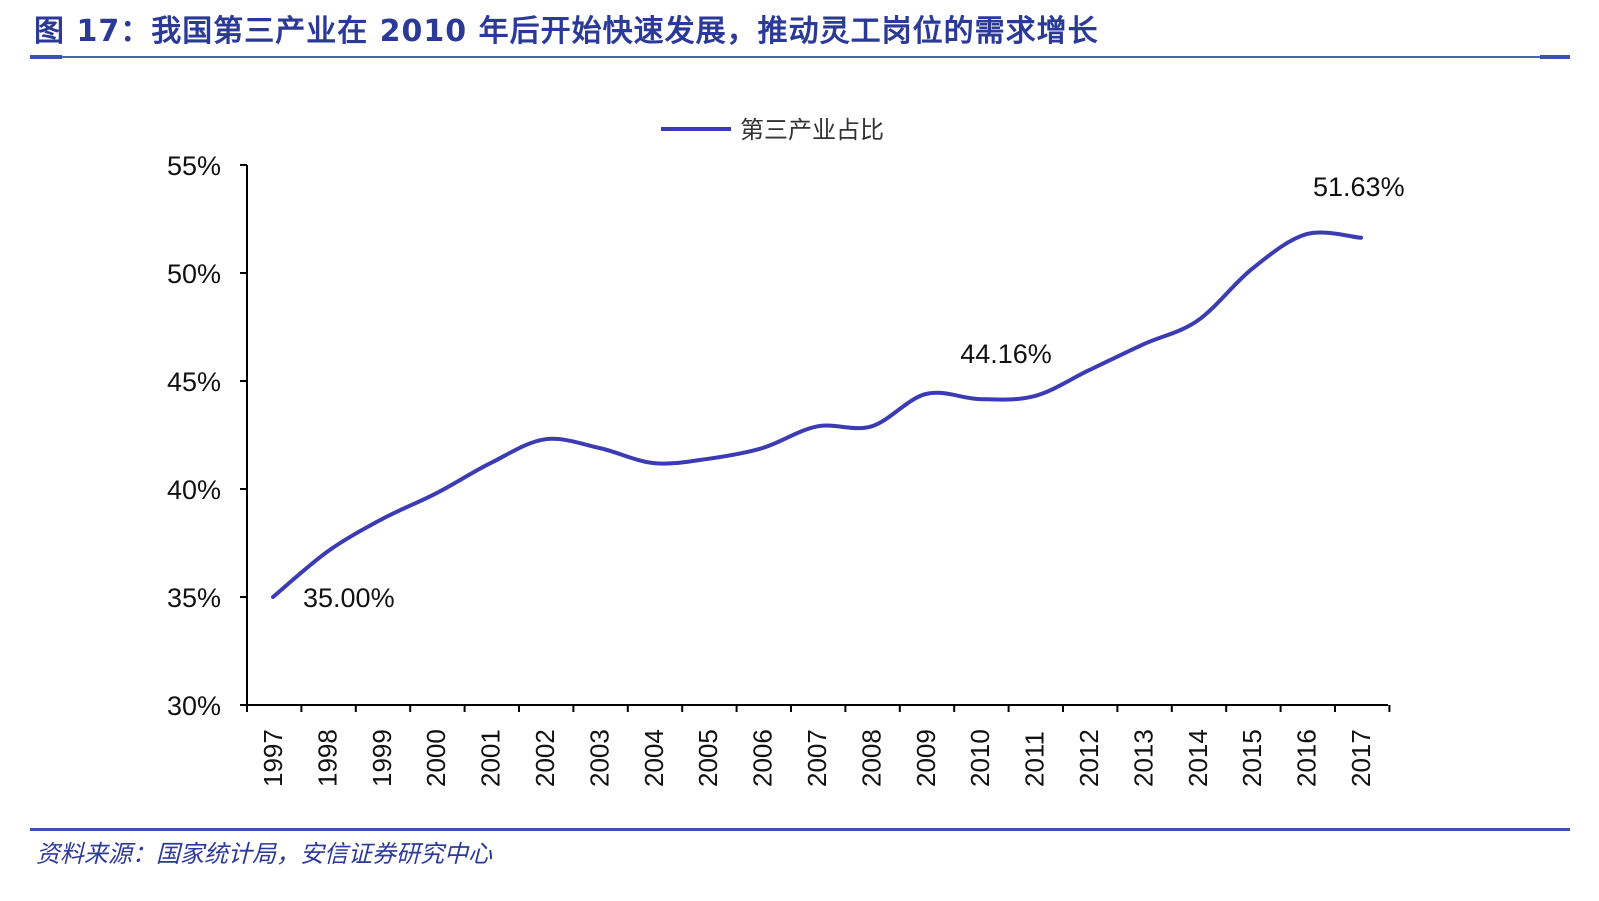  Describe the element at coordinates (1089, 758) in the screenshot. I see `x-tick-label: 2012` at that location.